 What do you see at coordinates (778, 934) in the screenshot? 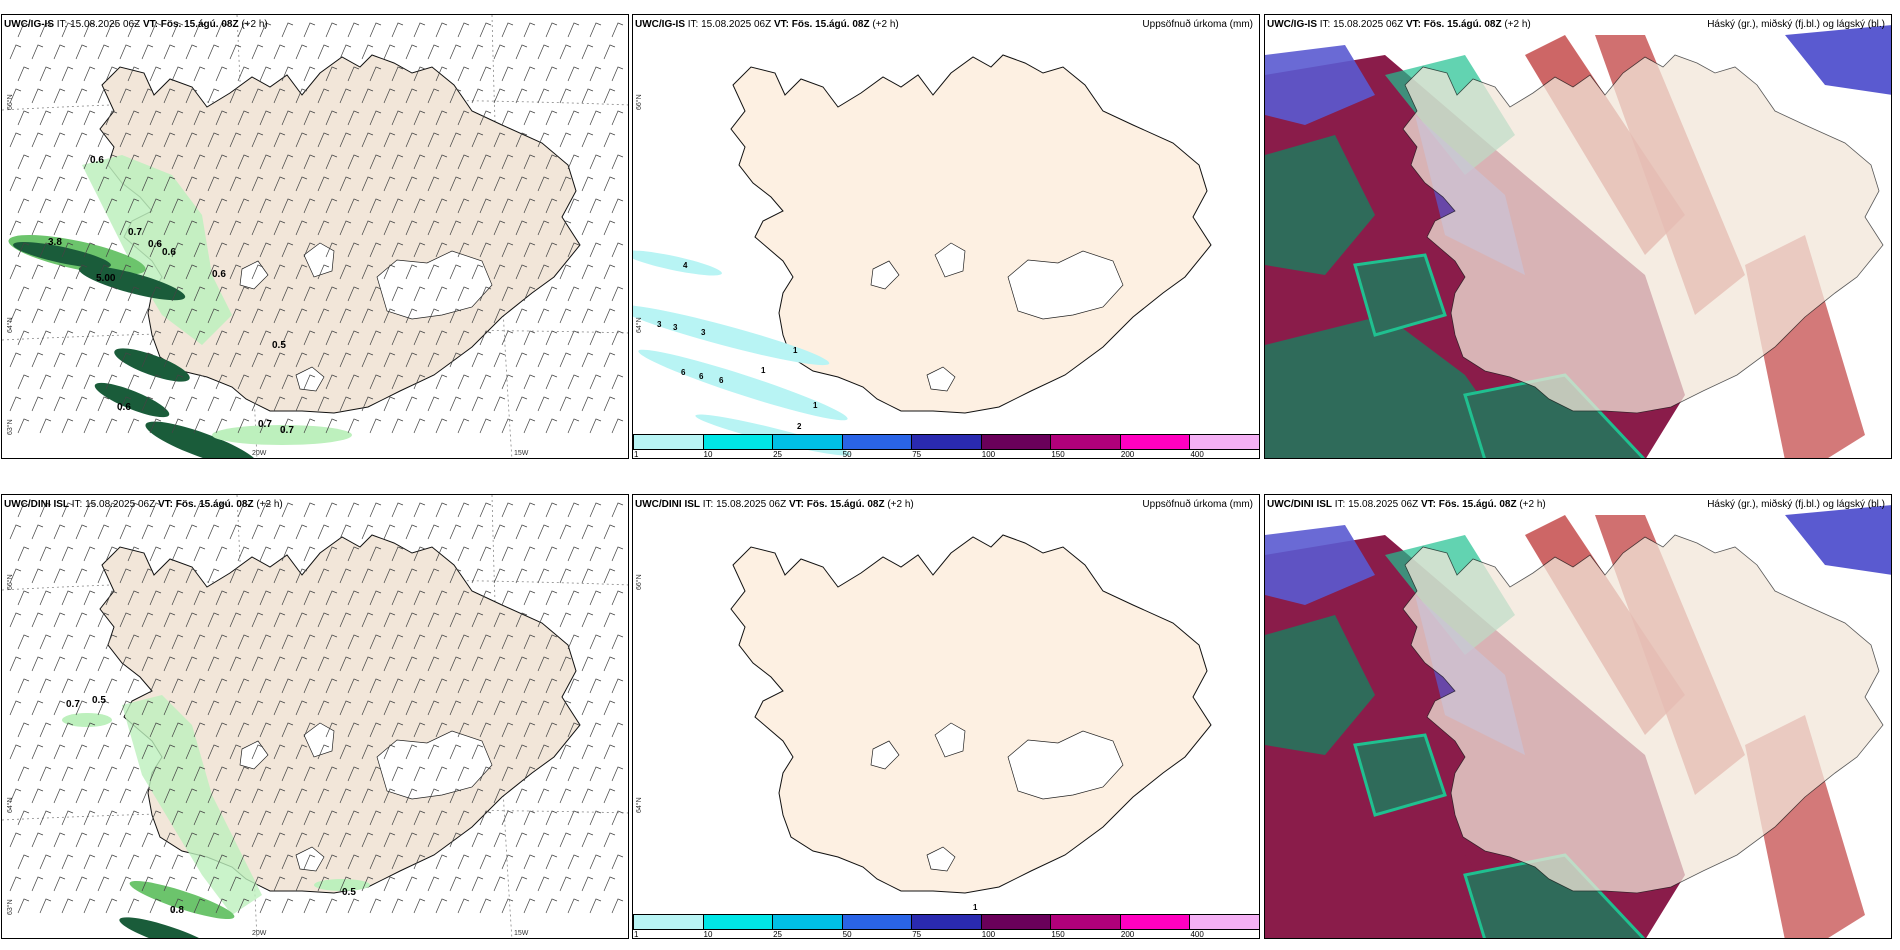
I see `legend-tick-label: 25` at bounding box center [778, 934].